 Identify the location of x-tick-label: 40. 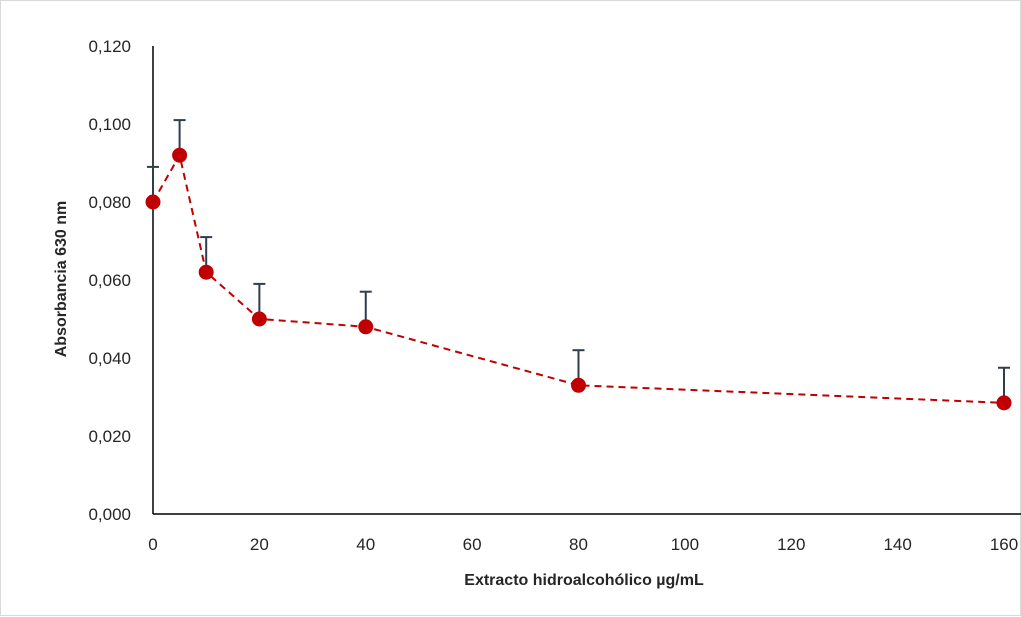
(365, 544).